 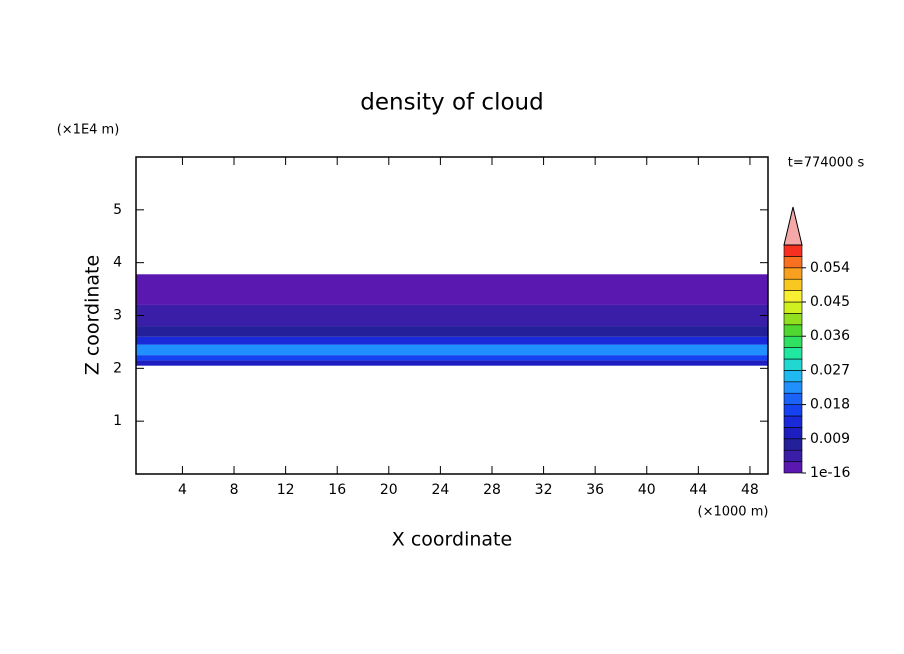 I want to click on x-tick-label: 36, so click(x=595, y=490).